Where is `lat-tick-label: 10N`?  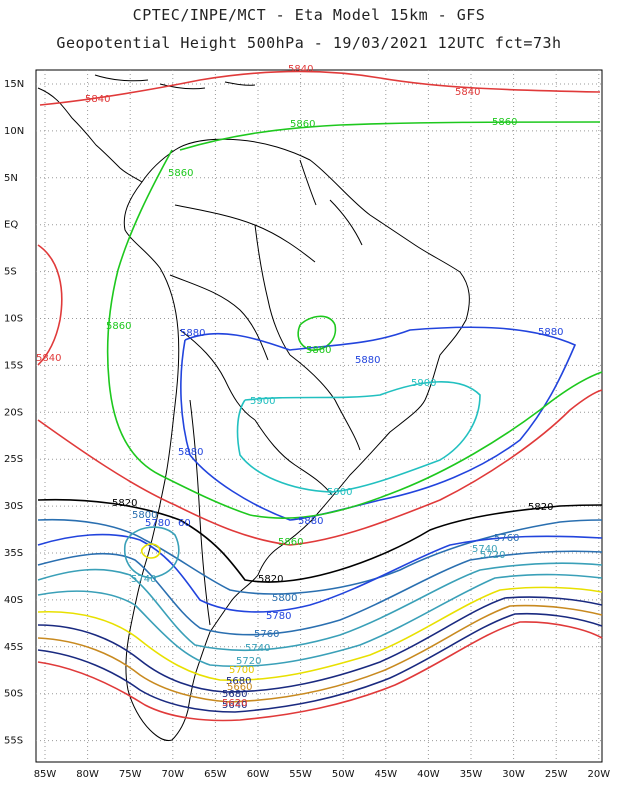
lat-tick-label: 10N is located at coordinates (14, 131).